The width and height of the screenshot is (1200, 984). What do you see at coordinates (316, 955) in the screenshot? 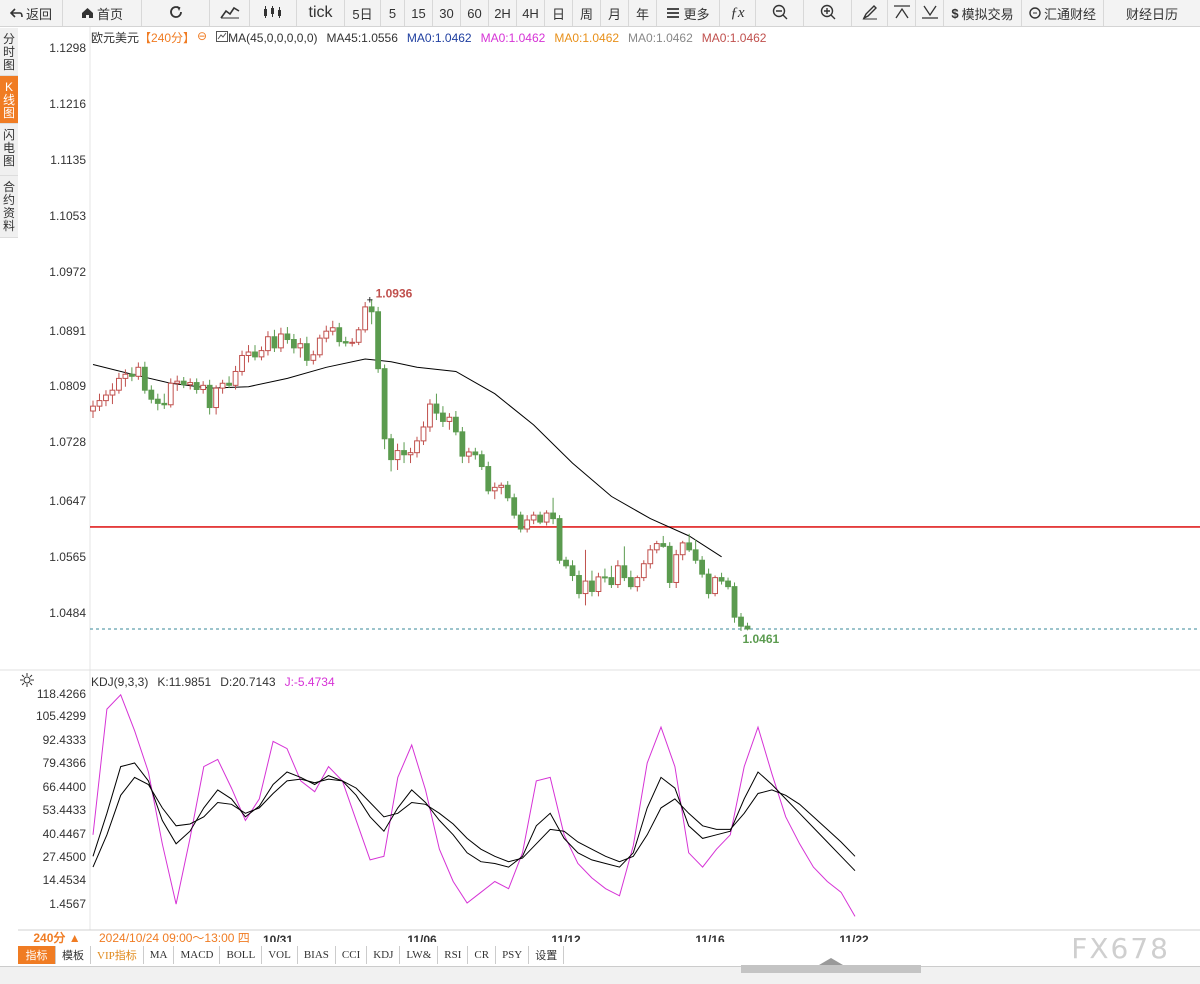
I see `tab-bias: BIAS` at bounding box center [316, 955].